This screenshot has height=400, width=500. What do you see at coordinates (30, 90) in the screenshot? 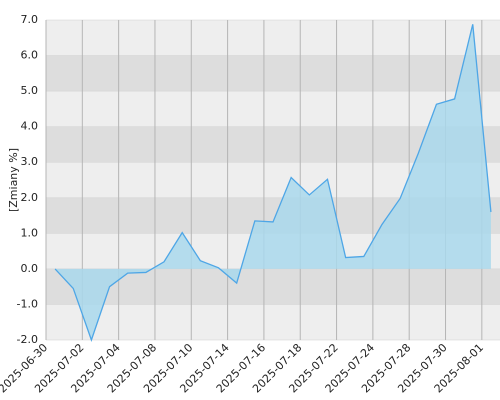
I see `y-tick-label: 5.0` at bounding box center [30, 90].